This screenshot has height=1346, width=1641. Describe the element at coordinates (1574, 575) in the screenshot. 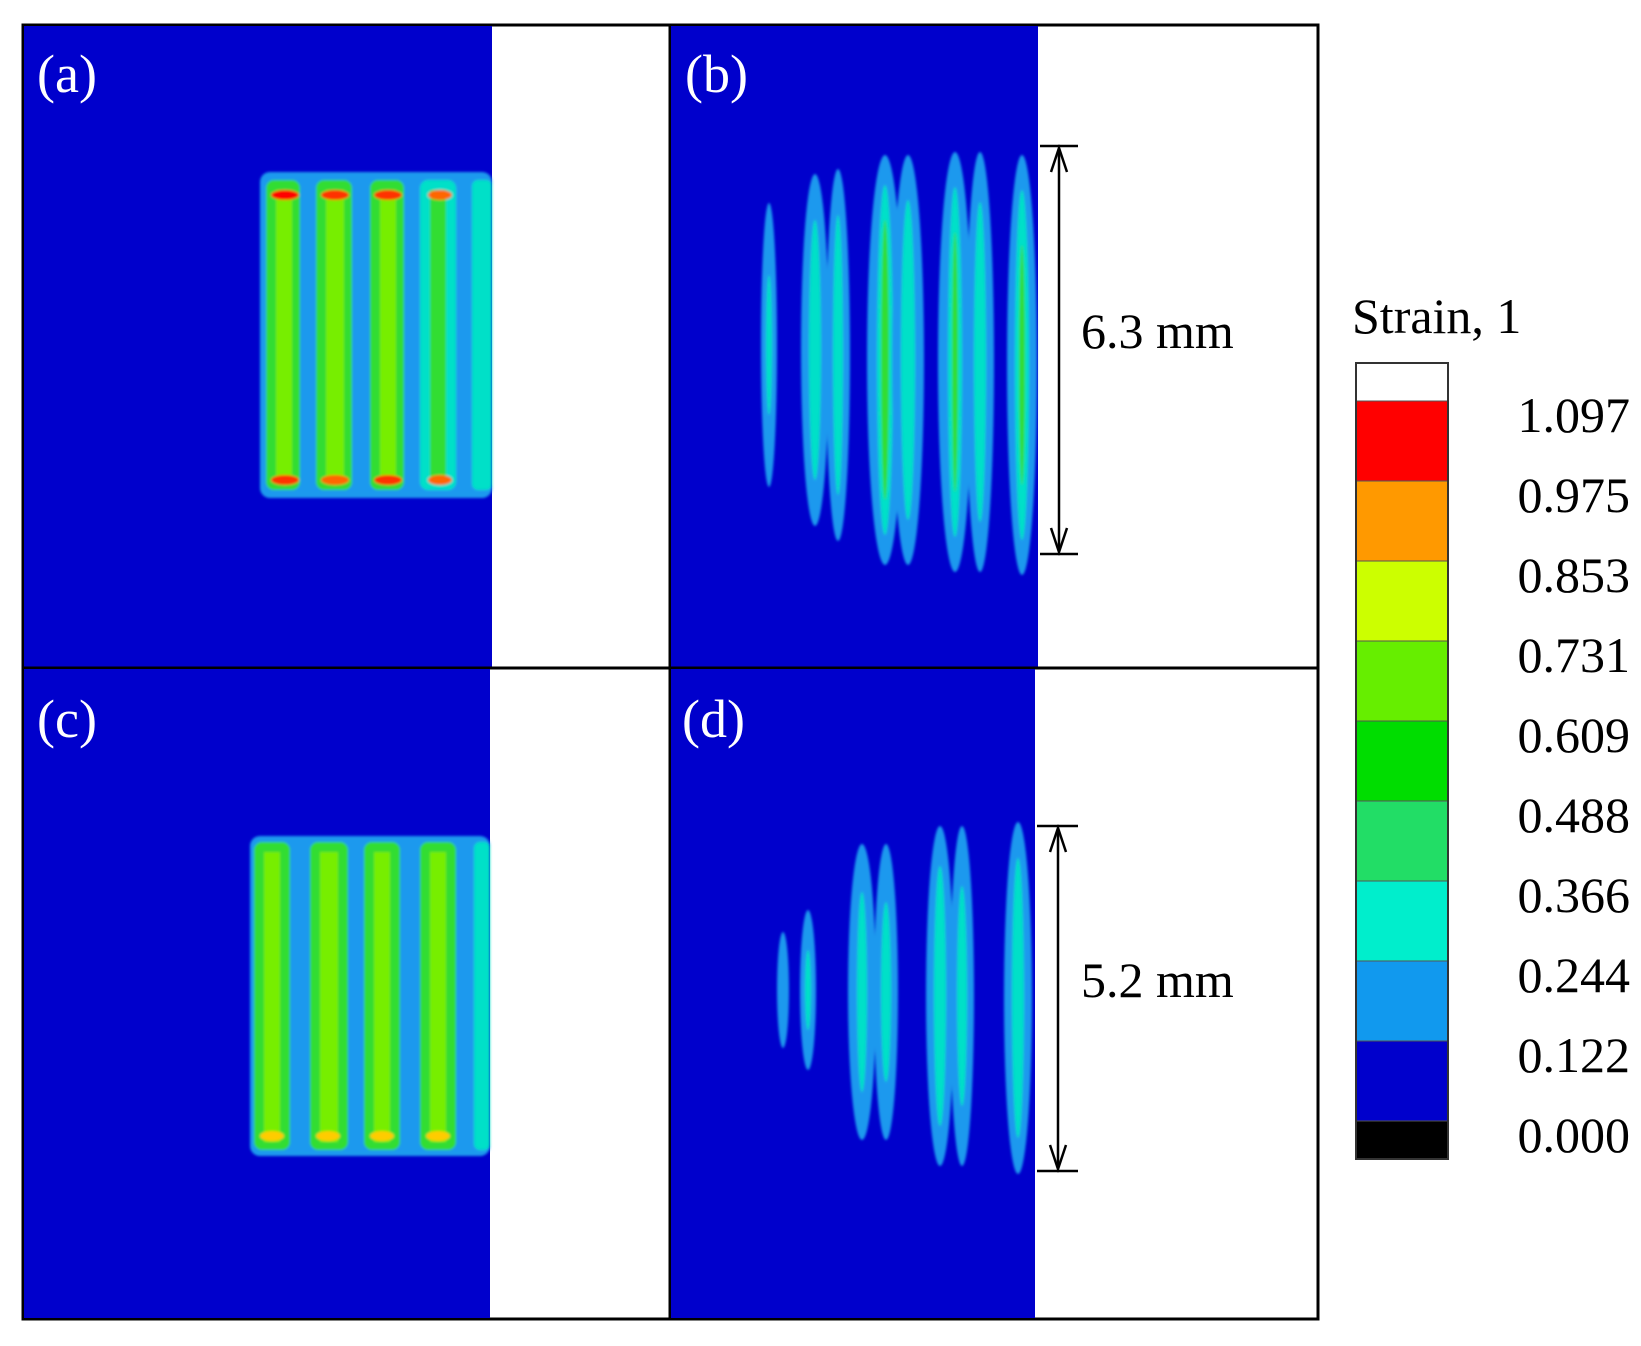

I see `legend-value: 0.853` at that location.